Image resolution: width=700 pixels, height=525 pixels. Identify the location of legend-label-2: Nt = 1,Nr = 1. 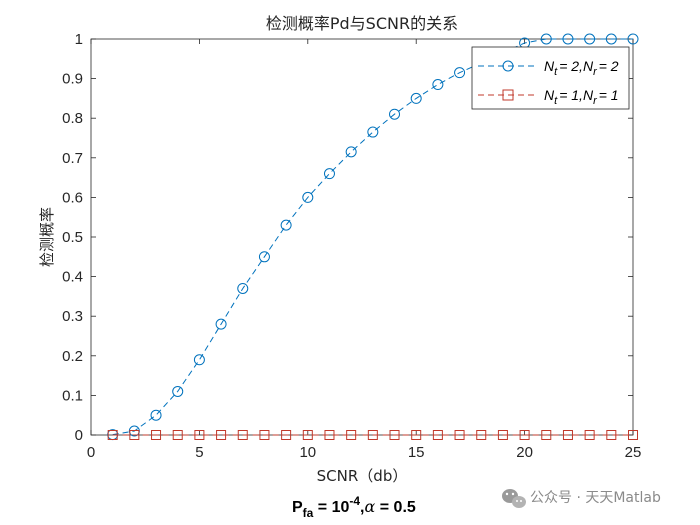
(581, 97).